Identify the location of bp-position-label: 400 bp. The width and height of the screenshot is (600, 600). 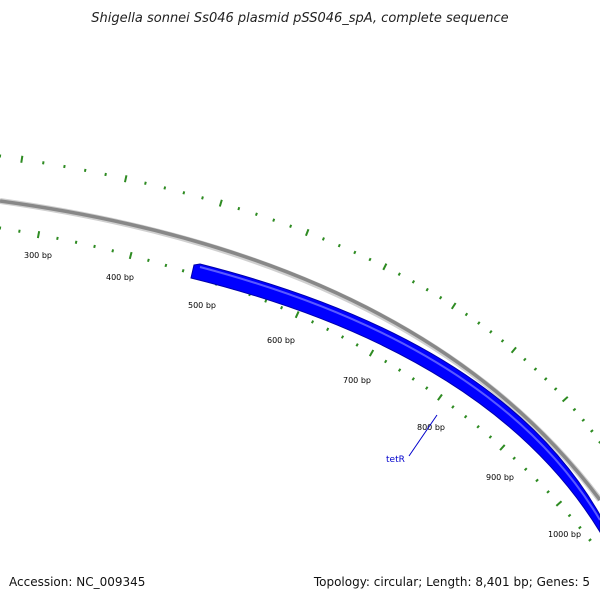
(120, 277).